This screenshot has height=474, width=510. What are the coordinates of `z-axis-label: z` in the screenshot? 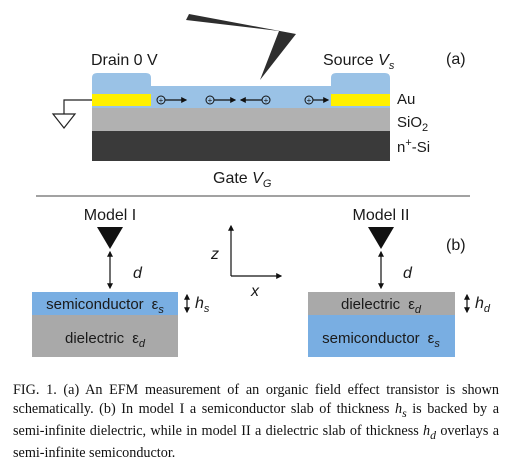 It's located at (214, 254).